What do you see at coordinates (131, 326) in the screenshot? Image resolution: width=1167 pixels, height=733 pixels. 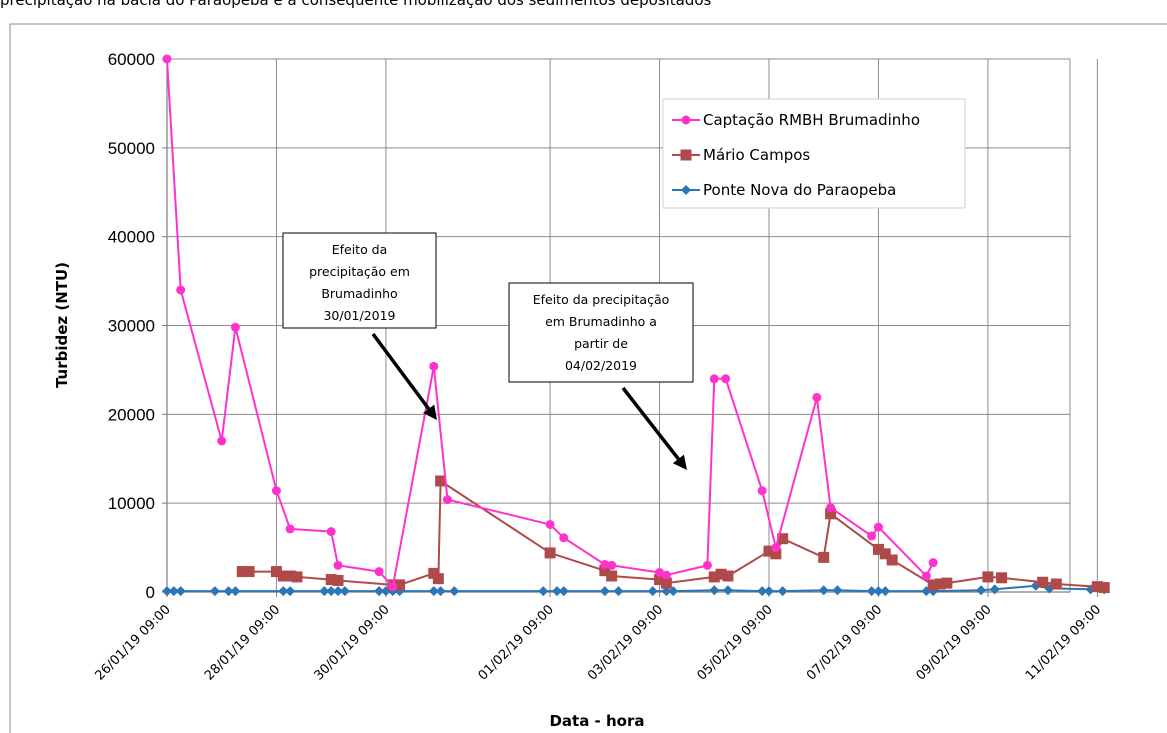 I see `y-tick-label: 30000` at bounding box center [131, 326].